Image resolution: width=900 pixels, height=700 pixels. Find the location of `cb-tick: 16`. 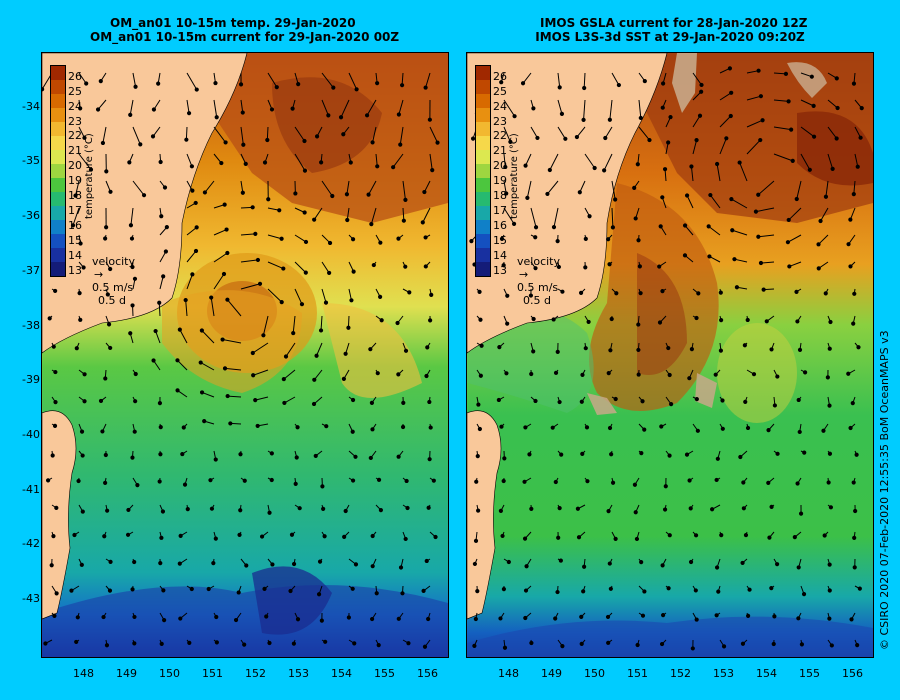

cb-tick: 16 is located at coordinates (500, 225).